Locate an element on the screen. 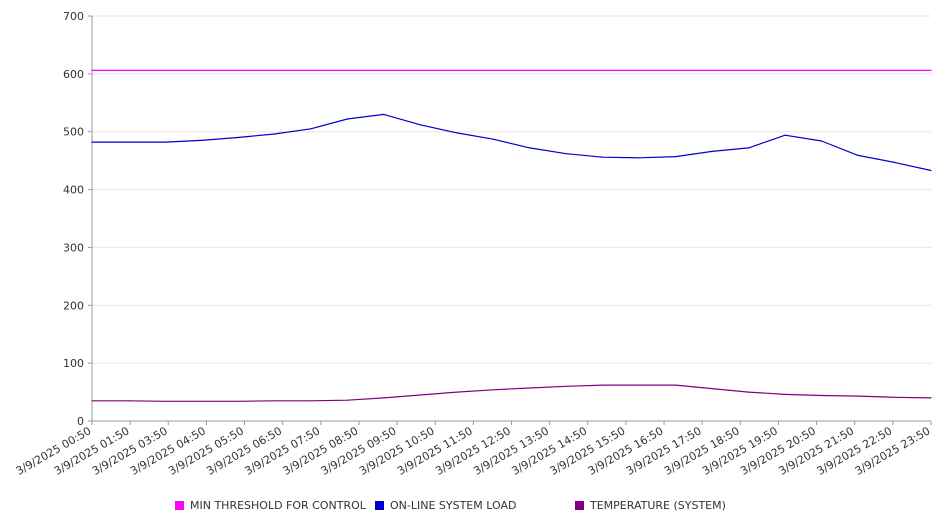 This screenshot has height=526, width=946. temperature-swatch-icon is located at coordinates (579, 505).